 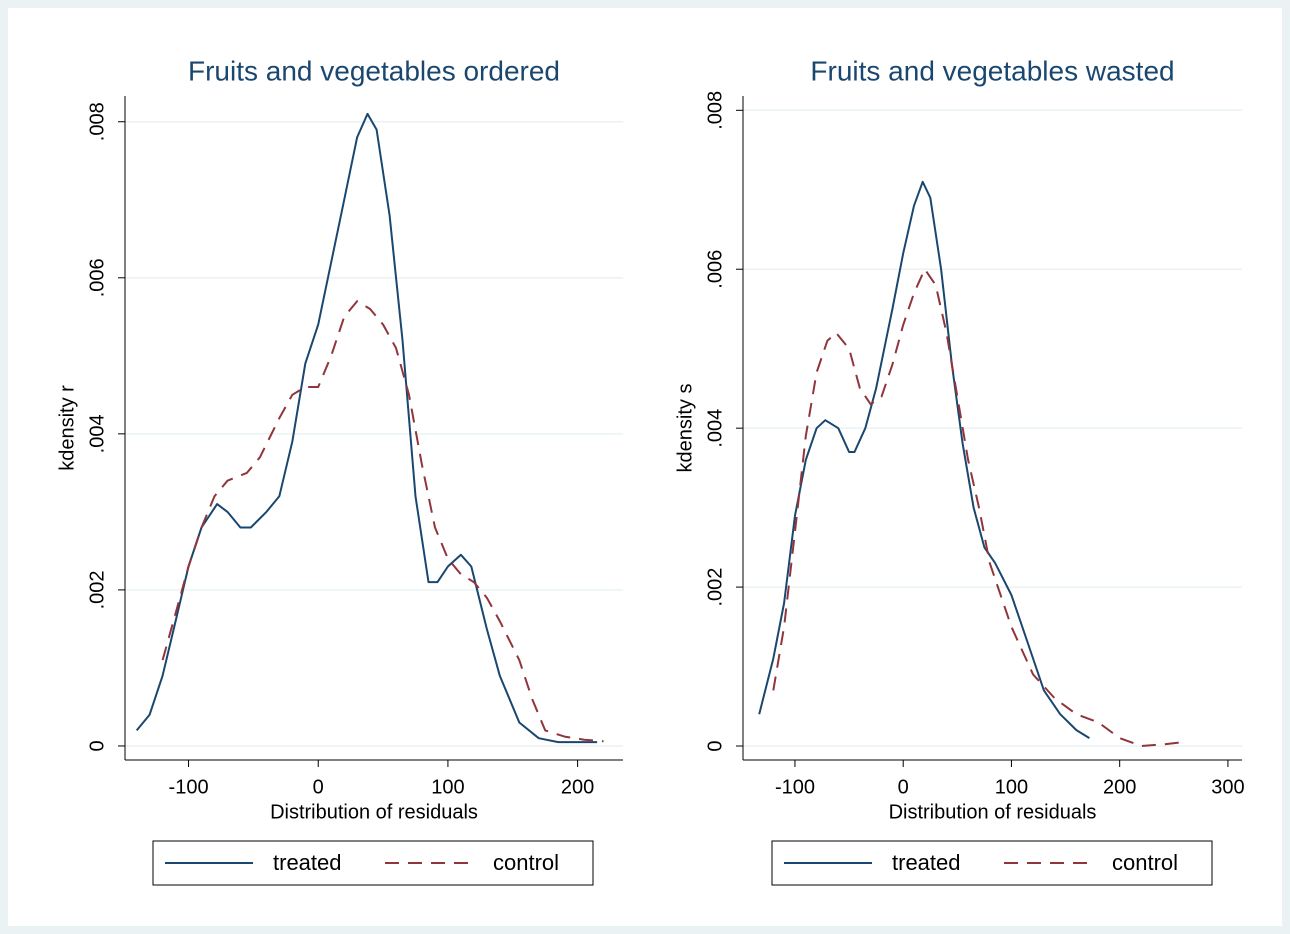 What do you see at coordinates (685, 428) in the screenshot?
I see `y-axis-label: kdensity s` at bounding box center [685, 428].